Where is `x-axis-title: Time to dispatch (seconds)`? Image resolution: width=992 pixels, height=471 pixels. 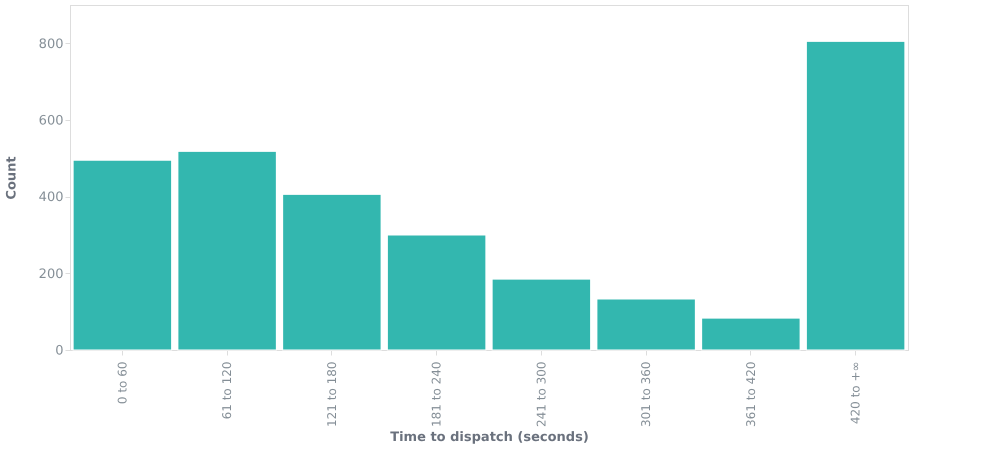
x-axis-title: Time to dispatch (seconds) is located at coordinates (489, 437).